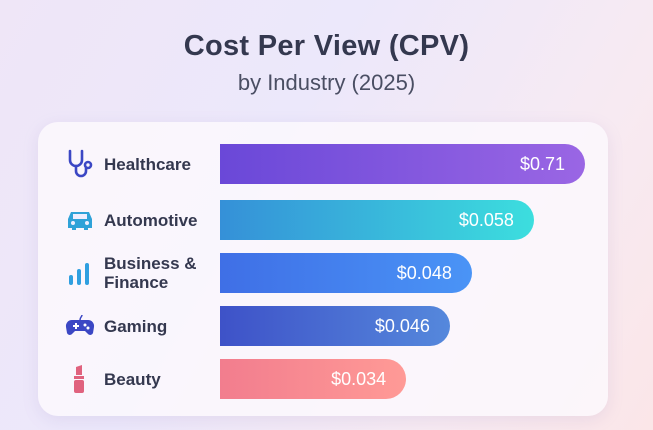 This screenshot has width=653, height=430. I want to click on stethoscope-icon, so click(80, 164).